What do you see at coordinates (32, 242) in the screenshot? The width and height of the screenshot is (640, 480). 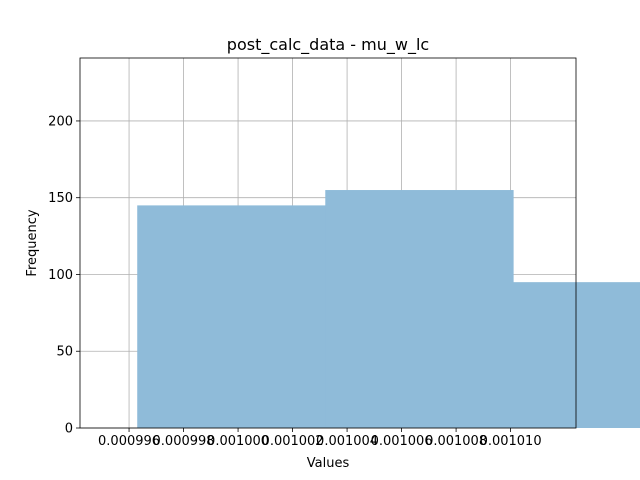 I see `y-axis-label: Frequency` at bounding box center [32, 242].